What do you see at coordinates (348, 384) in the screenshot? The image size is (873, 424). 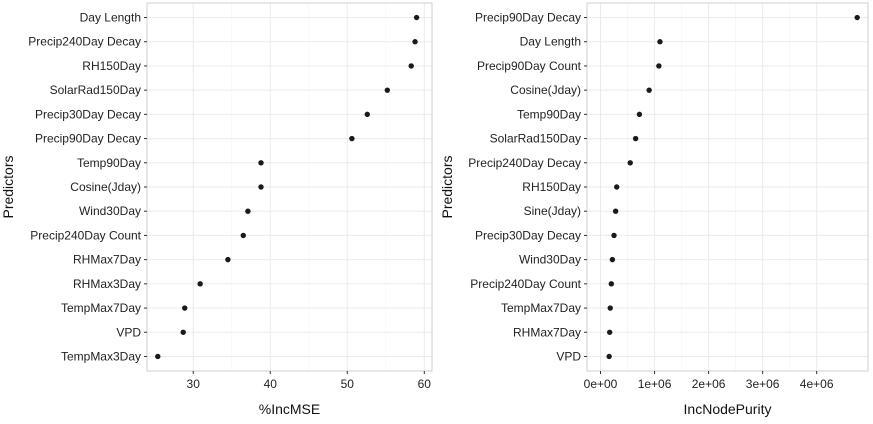 I see `x-tick-label: 50` at bounding box center [348, 384].